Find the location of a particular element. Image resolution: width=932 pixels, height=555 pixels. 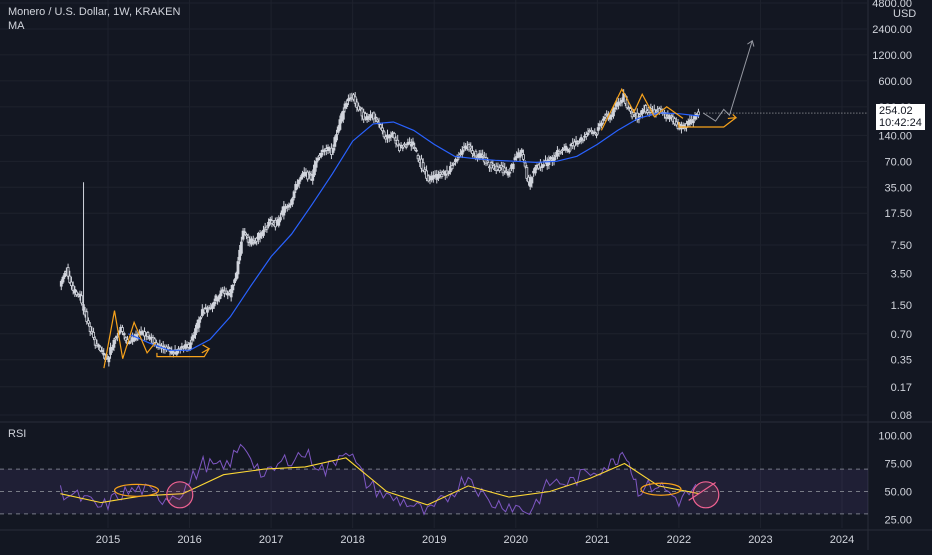

pattern-zigzag-2021 is located at coordinates (642, 109).